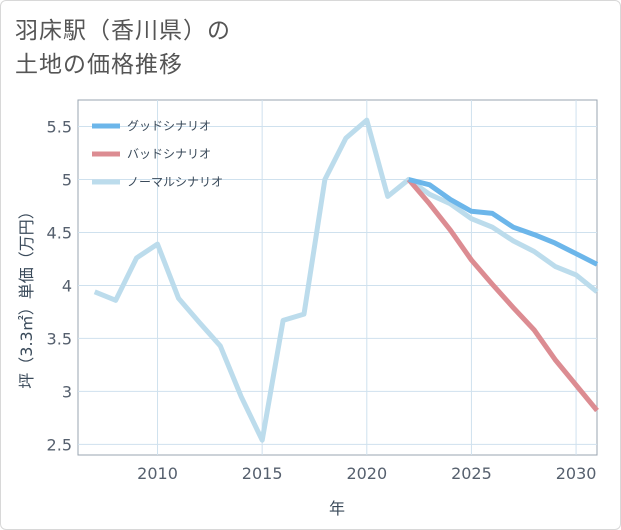  Describe the element at coordinates (471, 473) in the screenshot. I see `x-tick-label: 2025` at that location.